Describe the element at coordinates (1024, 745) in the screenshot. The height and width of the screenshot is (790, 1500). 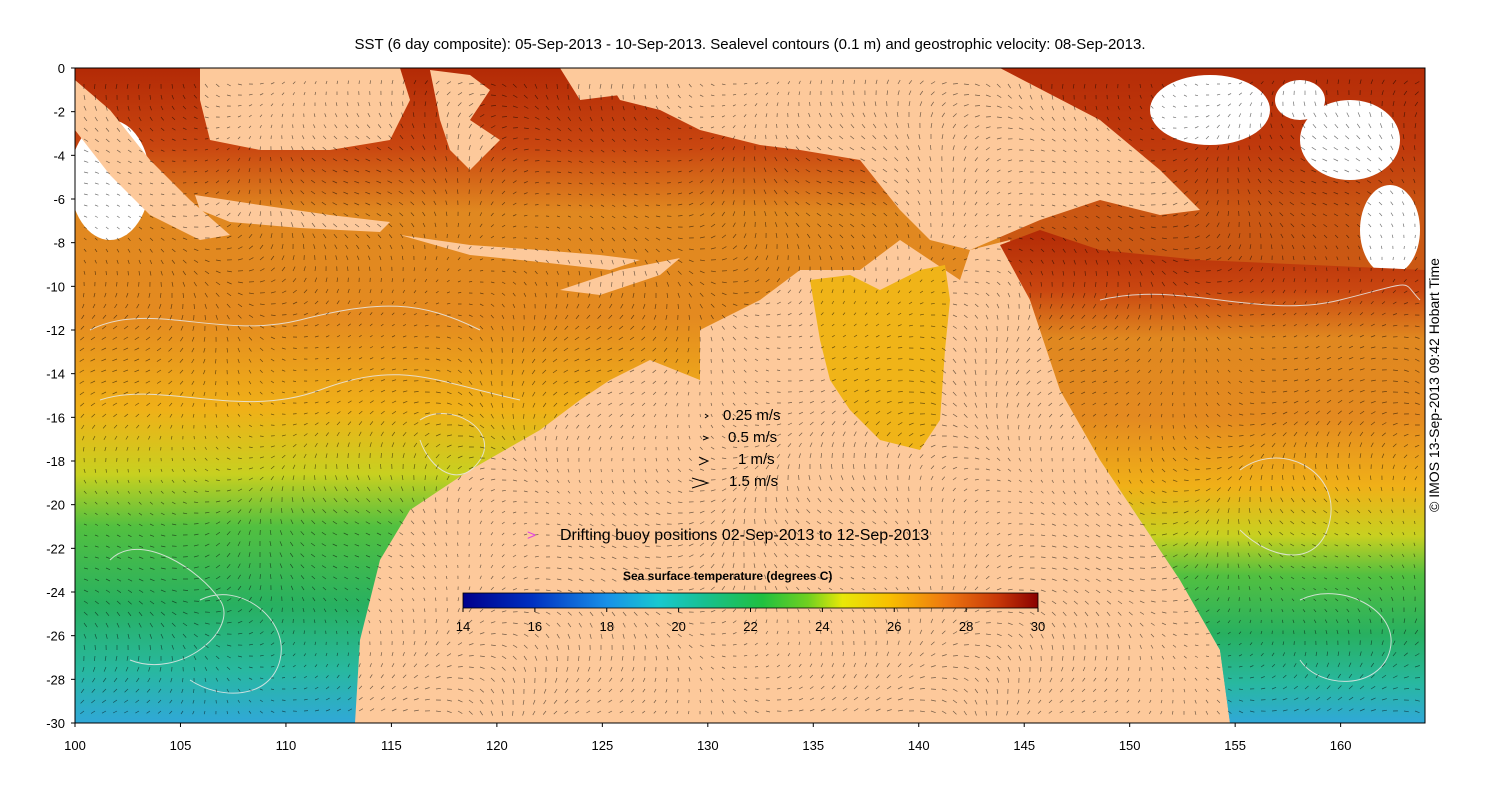
I see `x-tick-label: 145` at that location.